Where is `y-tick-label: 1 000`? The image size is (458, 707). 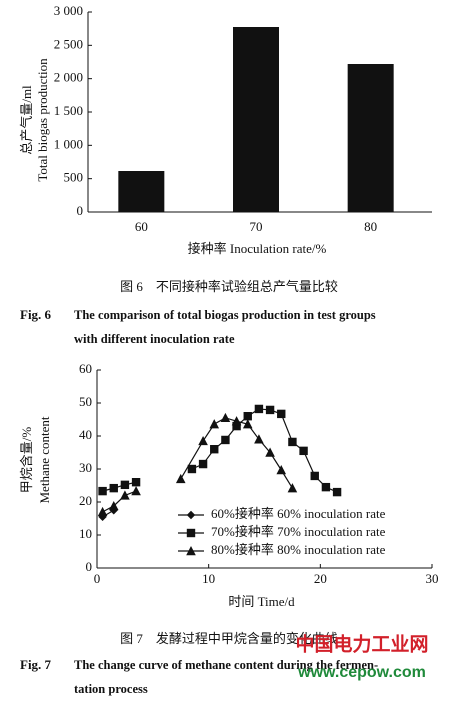 y-tick-label: 1 000 is located at coordinates (68, 143).